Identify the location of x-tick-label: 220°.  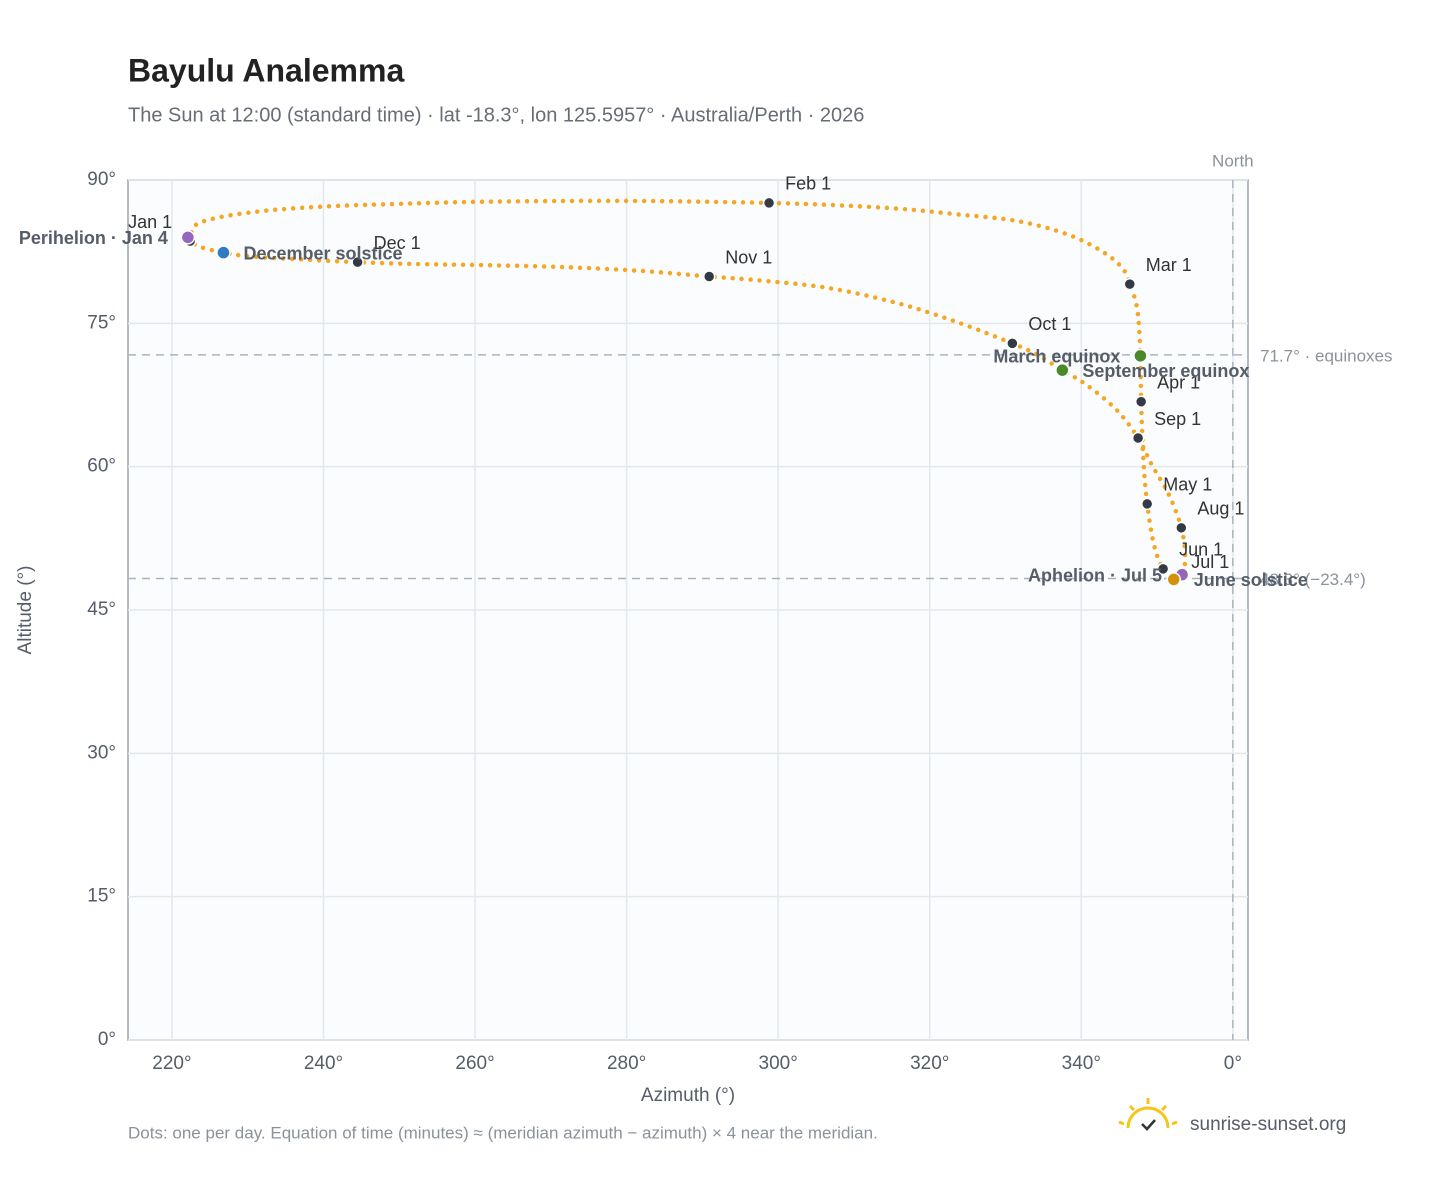
(171, 1063).